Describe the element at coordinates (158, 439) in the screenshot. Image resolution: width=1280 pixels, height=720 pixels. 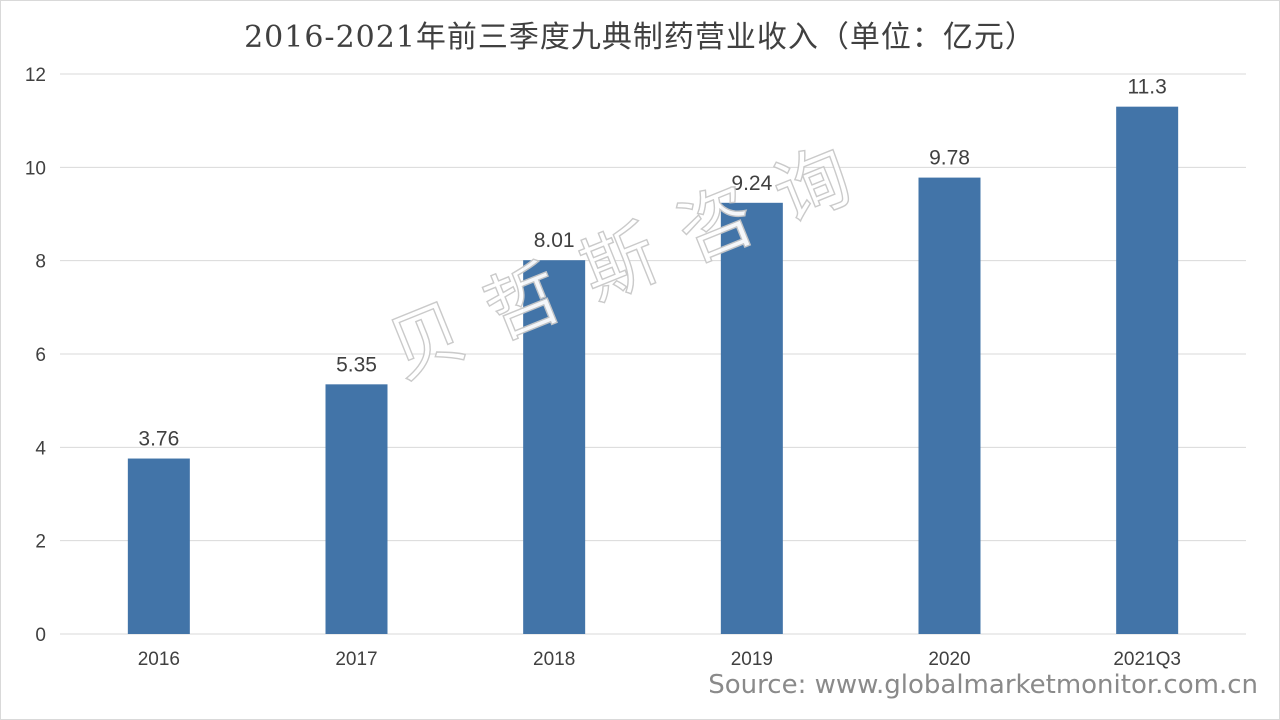
I see `data-label: 3.76` at that location.